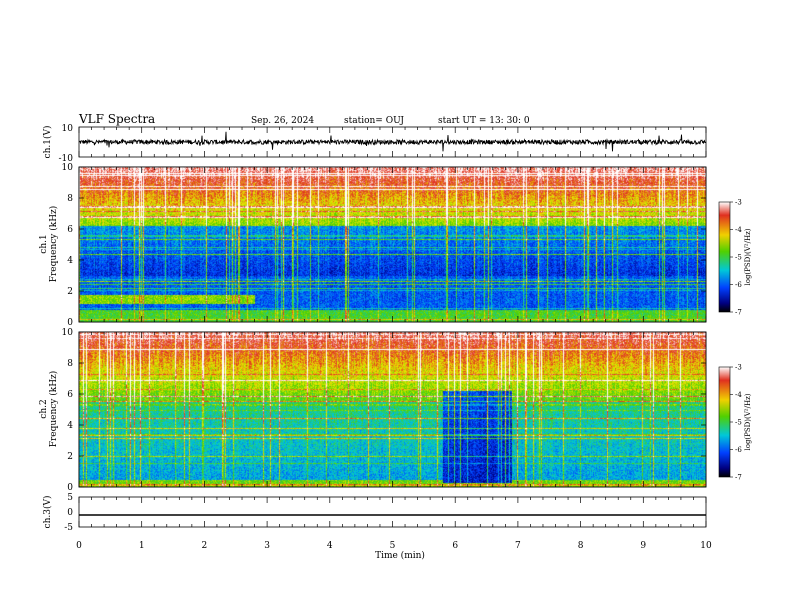  What do you see at coordinates (68, 168) in the screenshot?
I see `ch1-freq-ytick-5: 10` at bounding box center [68, 168].